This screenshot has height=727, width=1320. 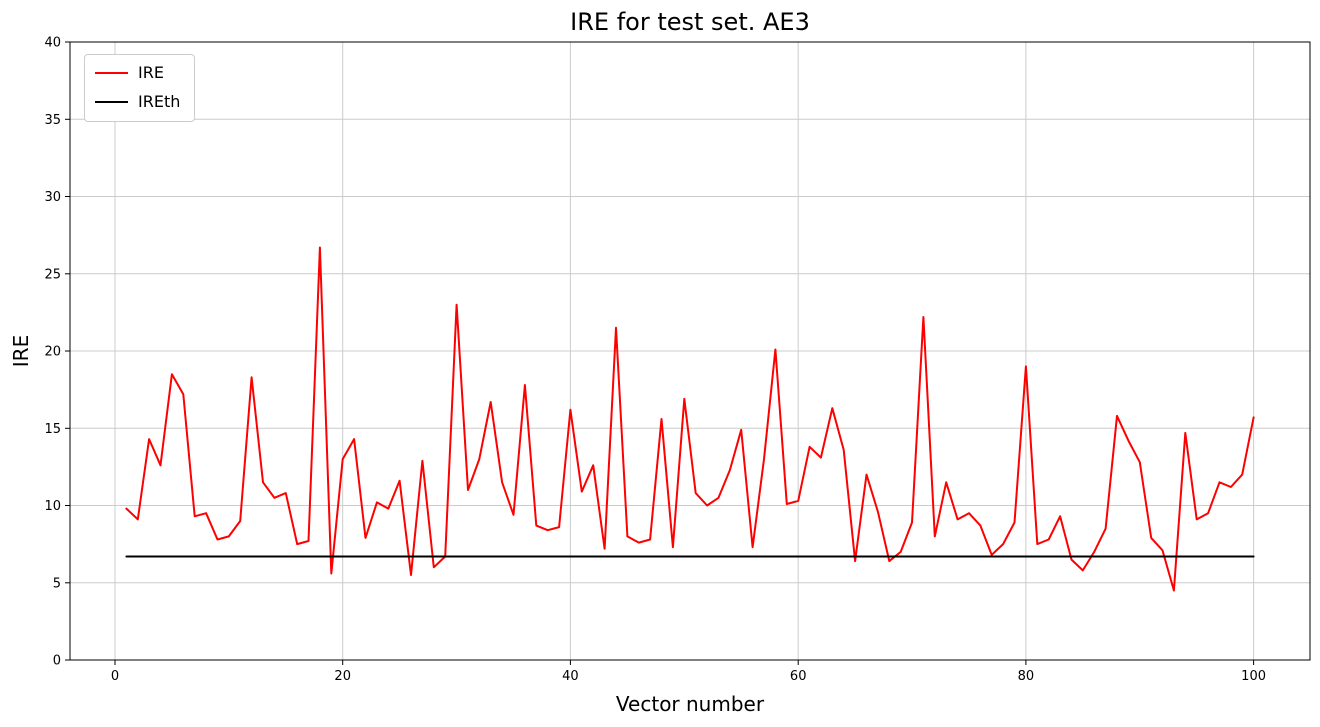 I want to click on svg-text: 5, so click(x=57, y=583).